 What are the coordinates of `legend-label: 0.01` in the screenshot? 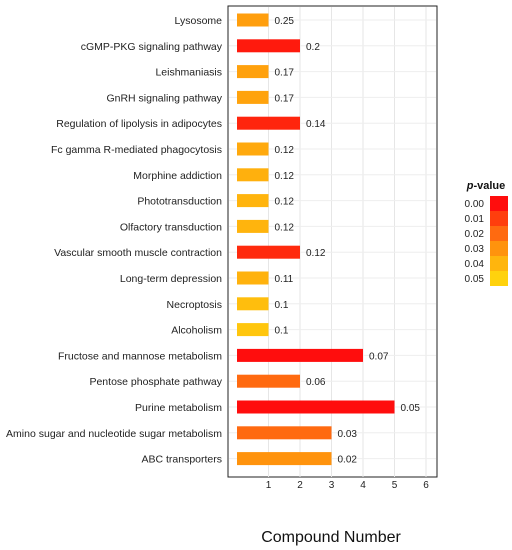 It's located at (475, 219).